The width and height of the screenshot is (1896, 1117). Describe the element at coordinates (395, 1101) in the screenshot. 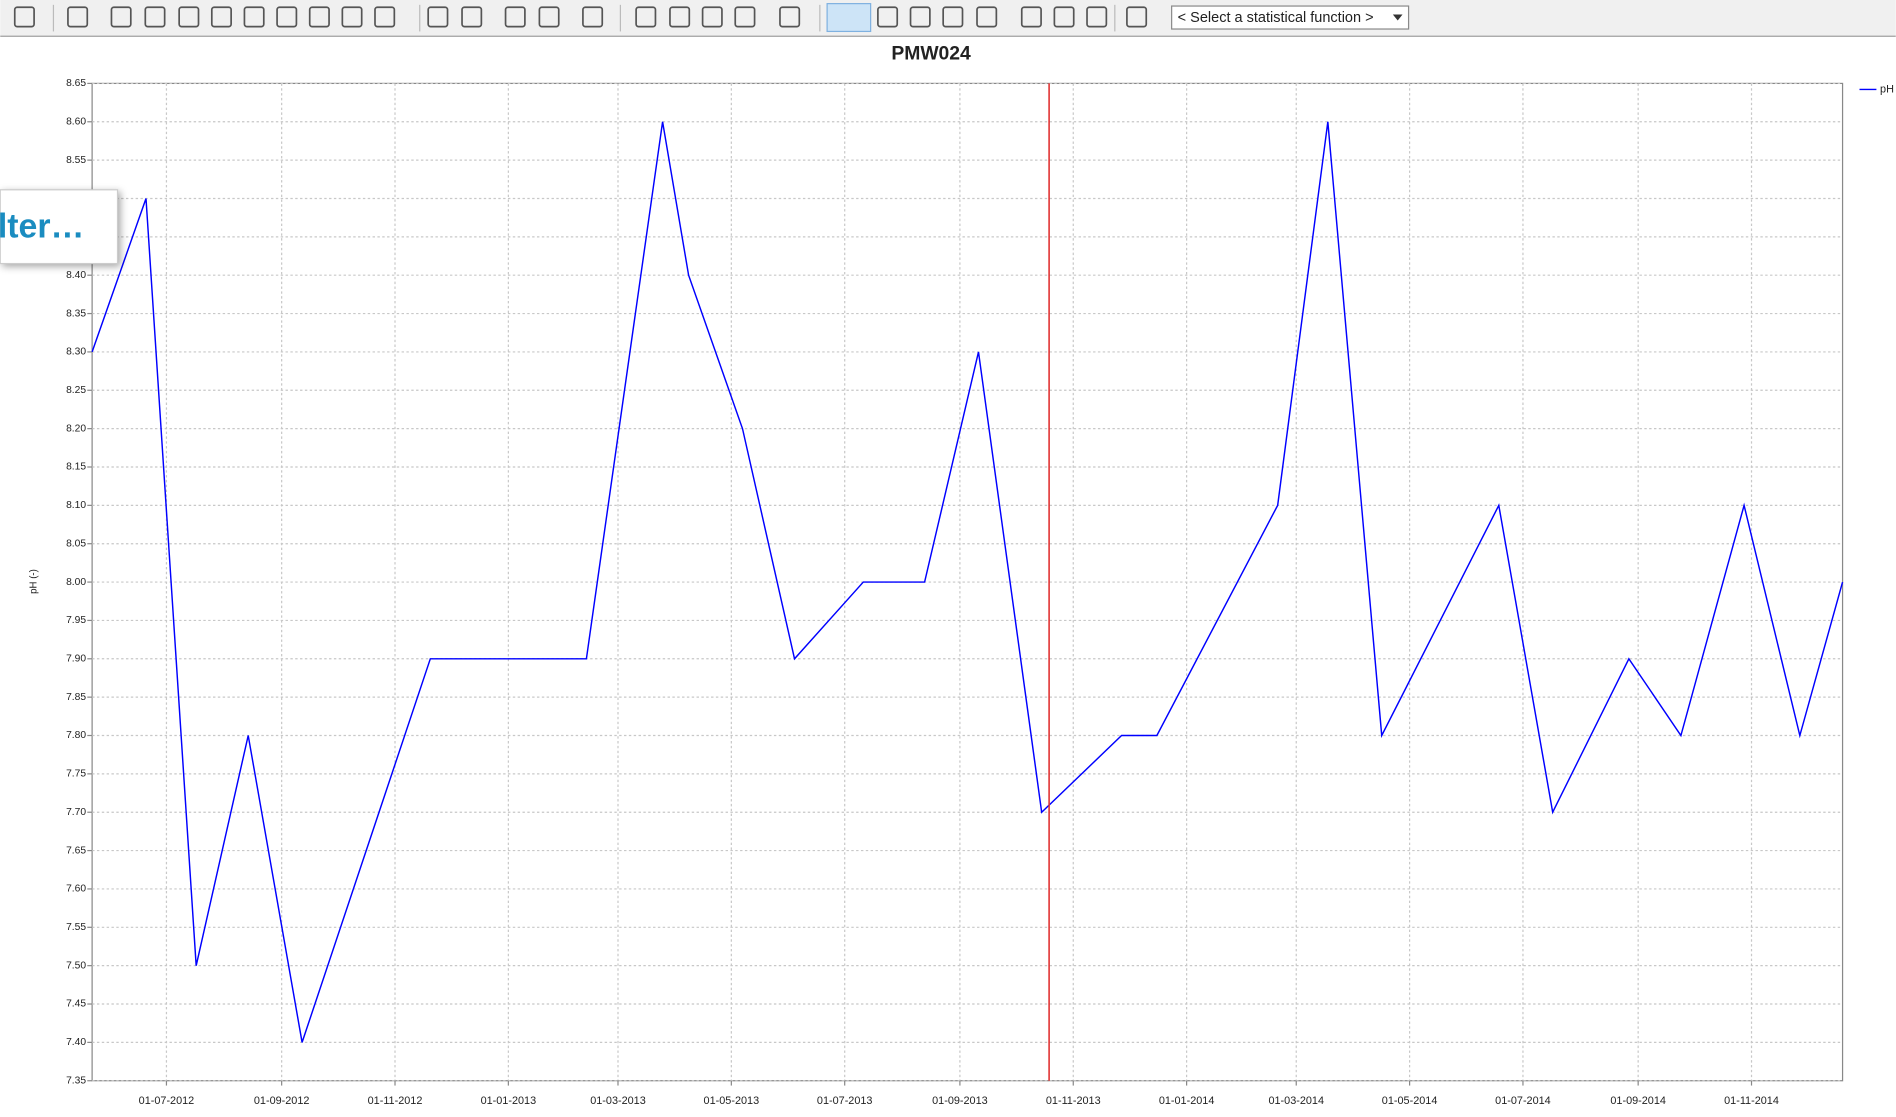

I see `x-tick-label: 01-11-2012` at that location.